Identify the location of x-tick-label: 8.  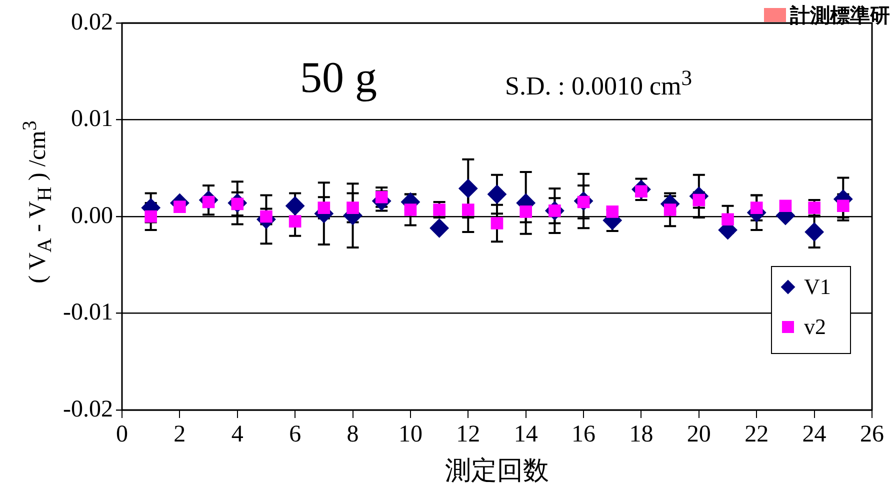
(352, 435).